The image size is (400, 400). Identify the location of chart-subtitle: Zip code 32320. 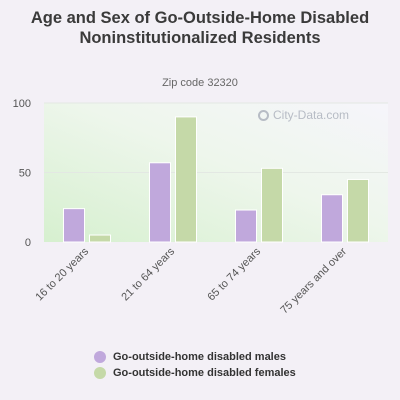
(200, 83).